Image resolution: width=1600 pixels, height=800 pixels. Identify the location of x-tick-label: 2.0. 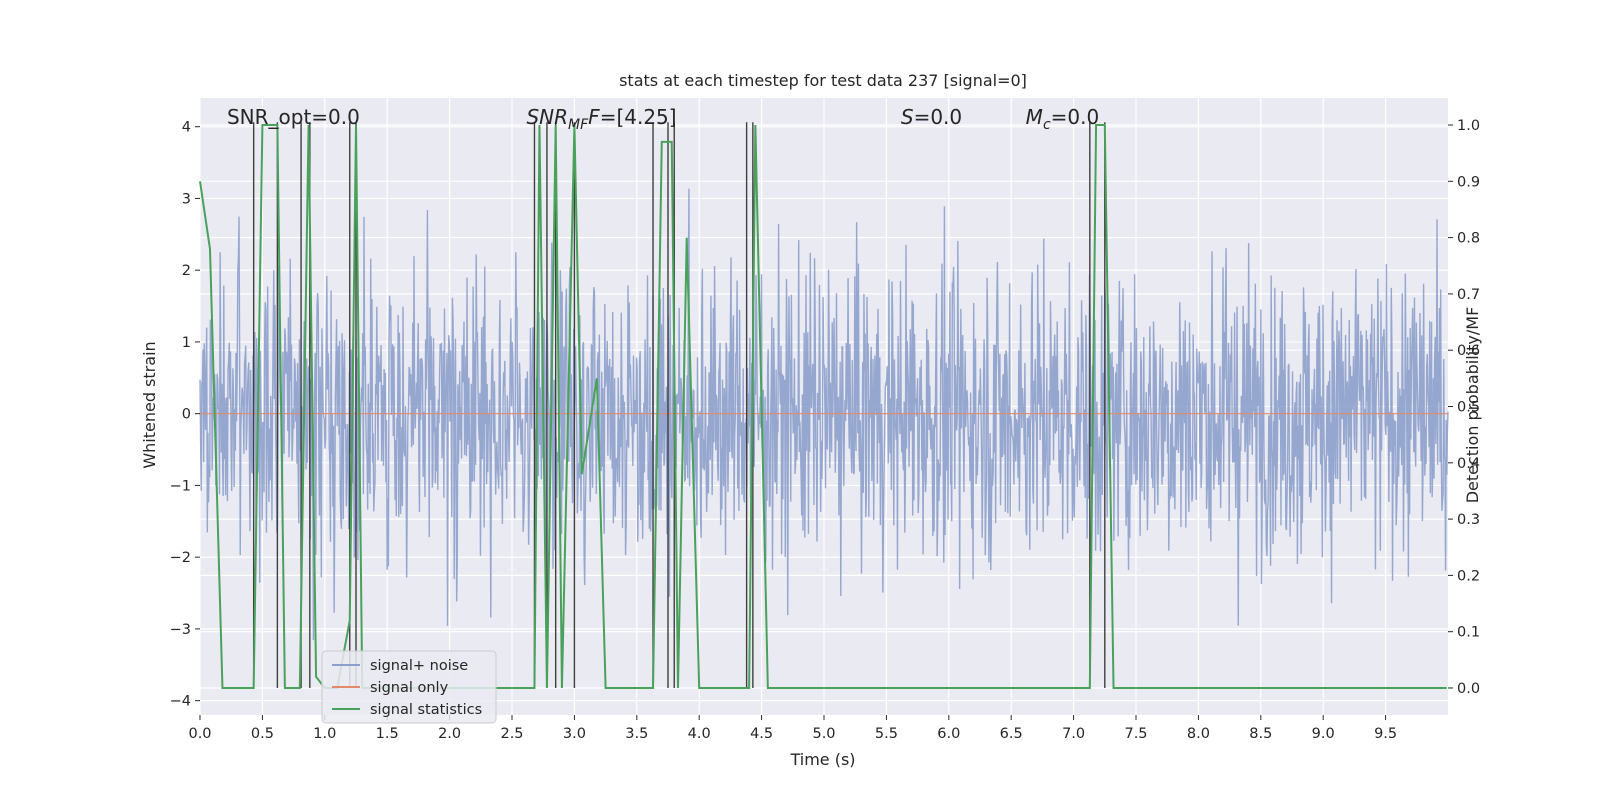
(449, 734).